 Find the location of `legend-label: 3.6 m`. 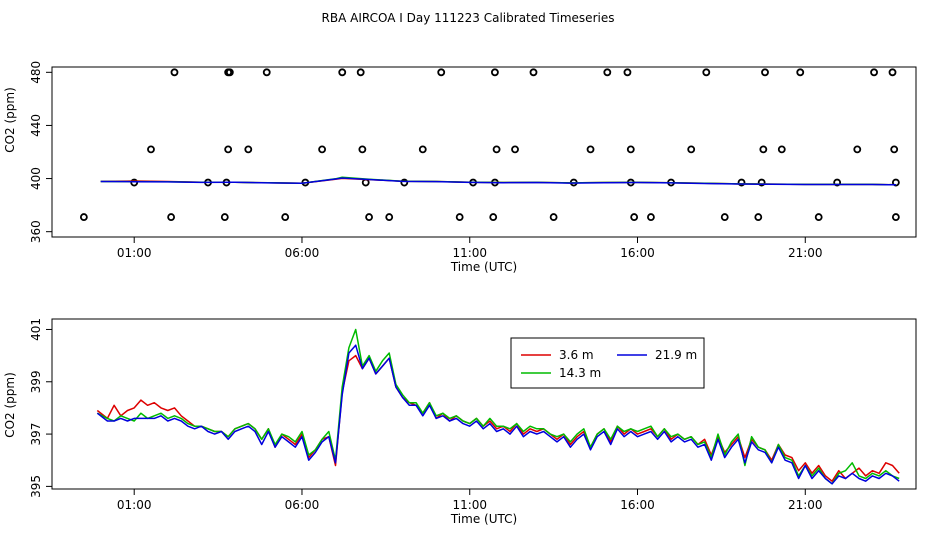

legend-label: 3.6 m is located at coordinates (576, 355).